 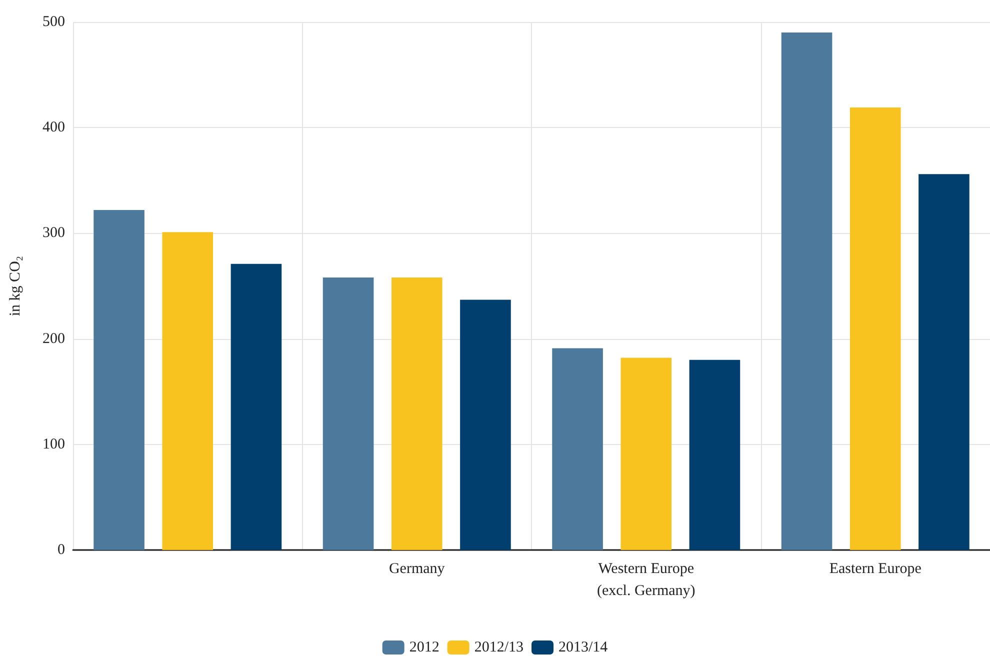 I want to click on x-tick-label: Germany, so click(x=417, y=569).